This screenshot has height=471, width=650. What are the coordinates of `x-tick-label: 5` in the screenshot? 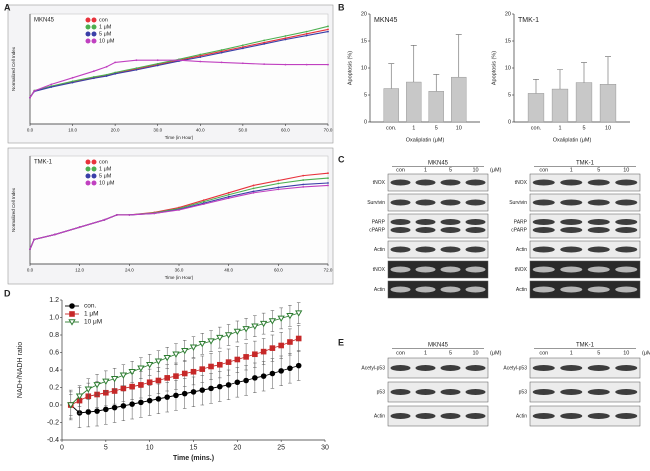 It's located at (583, 128).